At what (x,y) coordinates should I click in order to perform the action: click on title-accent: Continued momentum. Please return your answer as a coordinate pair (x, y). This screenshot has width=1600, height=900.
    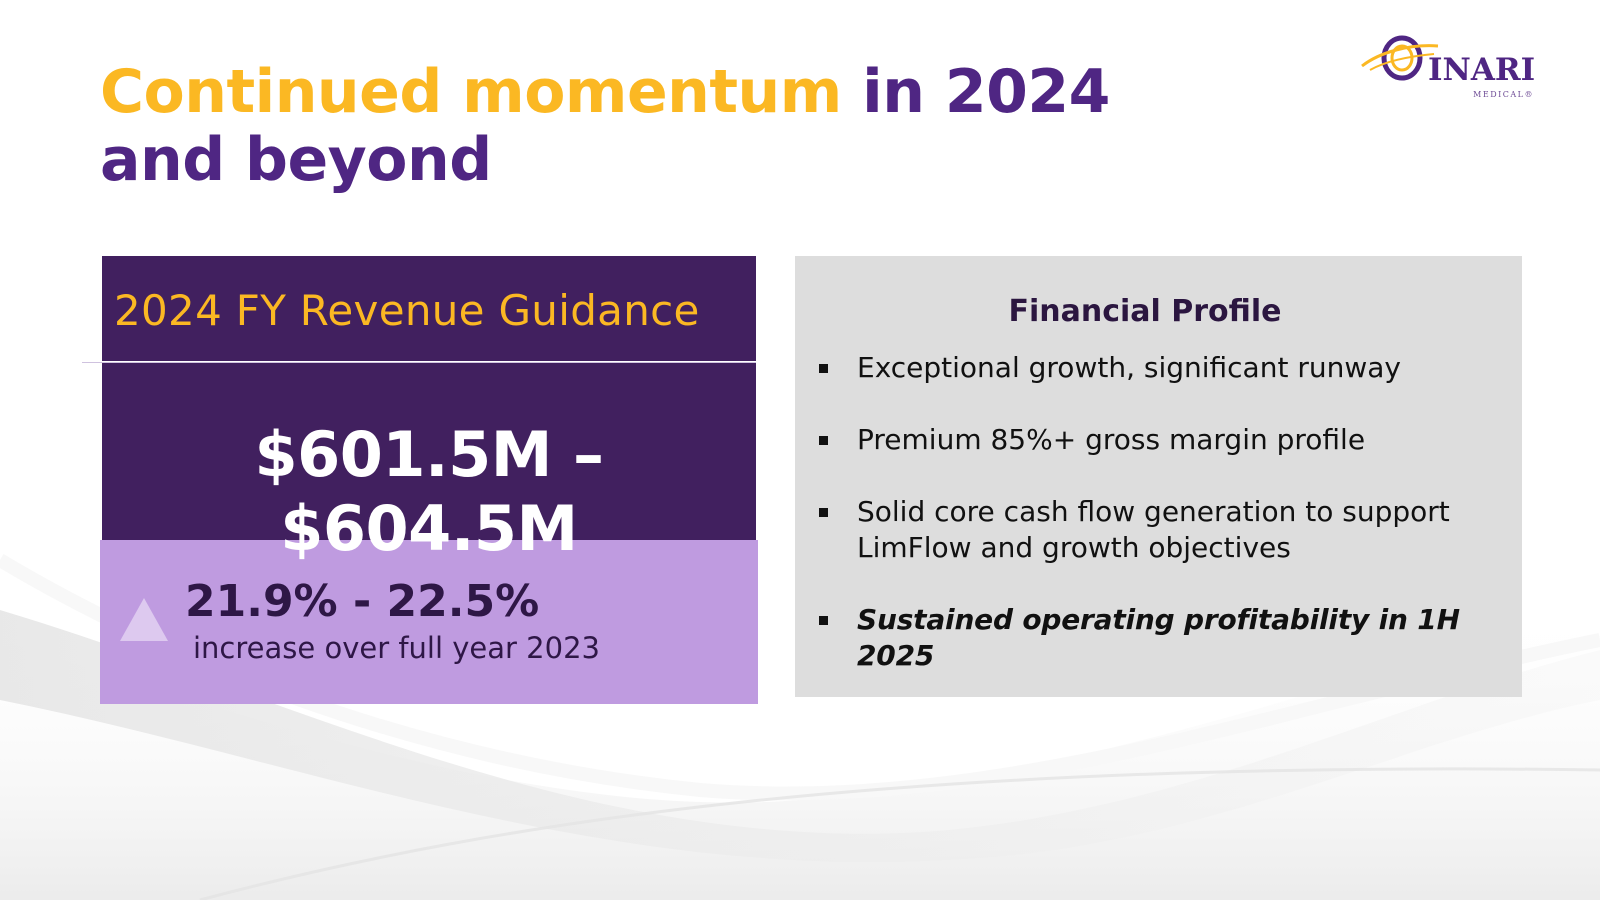
    Looking at the image, I should click on (471, 92).